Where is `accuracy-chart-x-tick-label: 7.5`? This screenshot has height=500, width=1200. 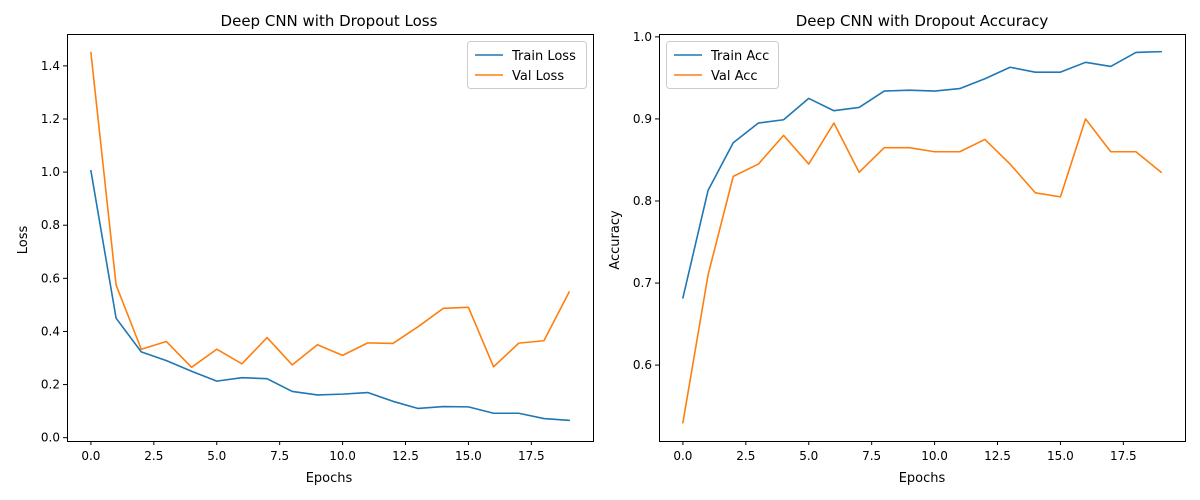 accuracy-chart-x-tick-label: 7.5 is located at coordinates (871, 456).